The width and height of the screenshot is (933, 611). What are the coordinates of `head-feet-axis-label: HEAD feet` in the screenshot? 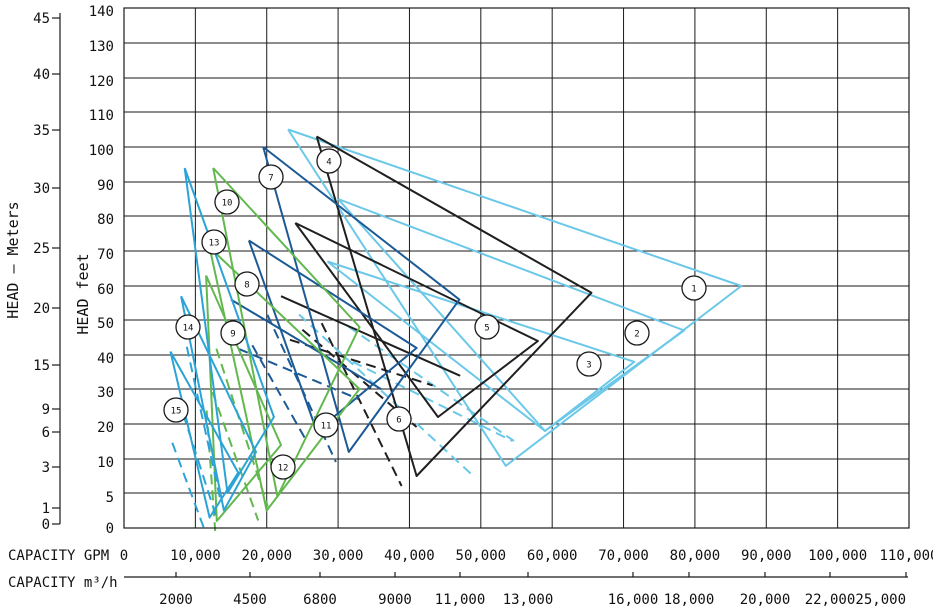 It's located at (83, 293).